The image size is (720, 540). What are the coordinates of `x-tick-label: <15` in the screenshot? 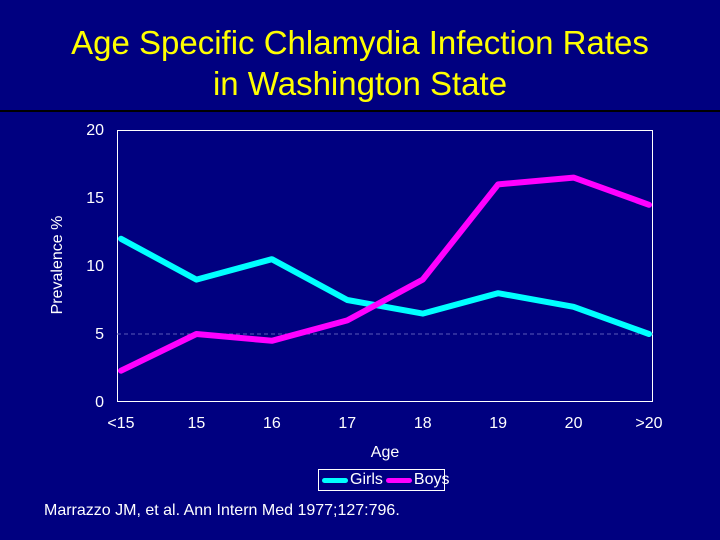 It's located at (120, 423).